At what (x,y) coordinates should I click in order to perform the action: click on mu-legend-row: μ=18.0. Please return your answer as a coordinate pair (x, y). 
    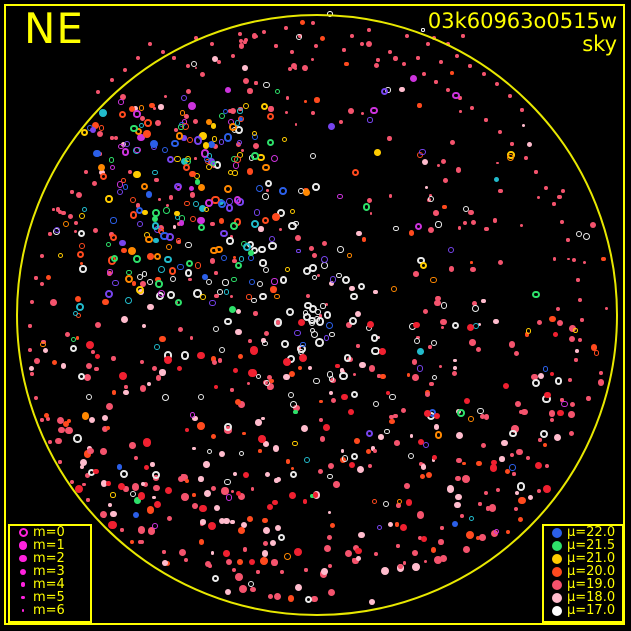
    Looking at the image, I should click on (583, 597).